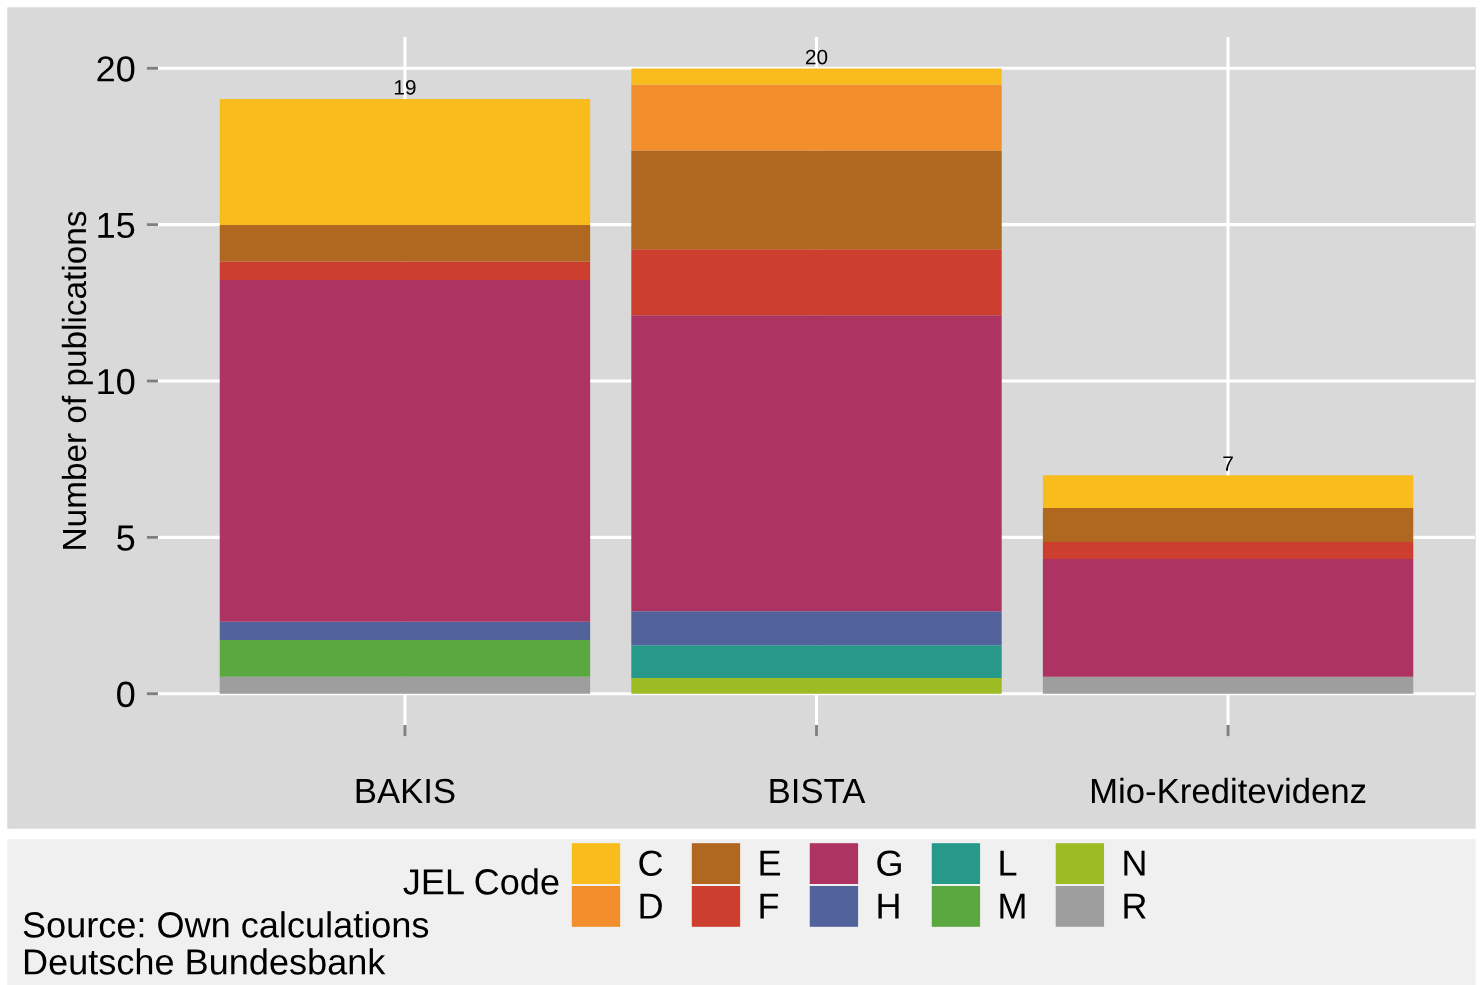 Image resolution: width=1484 pixels, height=985 pixels. What do you see at coordinates (651, 906) in the screenshot?
I see `legend-label: D` at bounding box center [651, 906].